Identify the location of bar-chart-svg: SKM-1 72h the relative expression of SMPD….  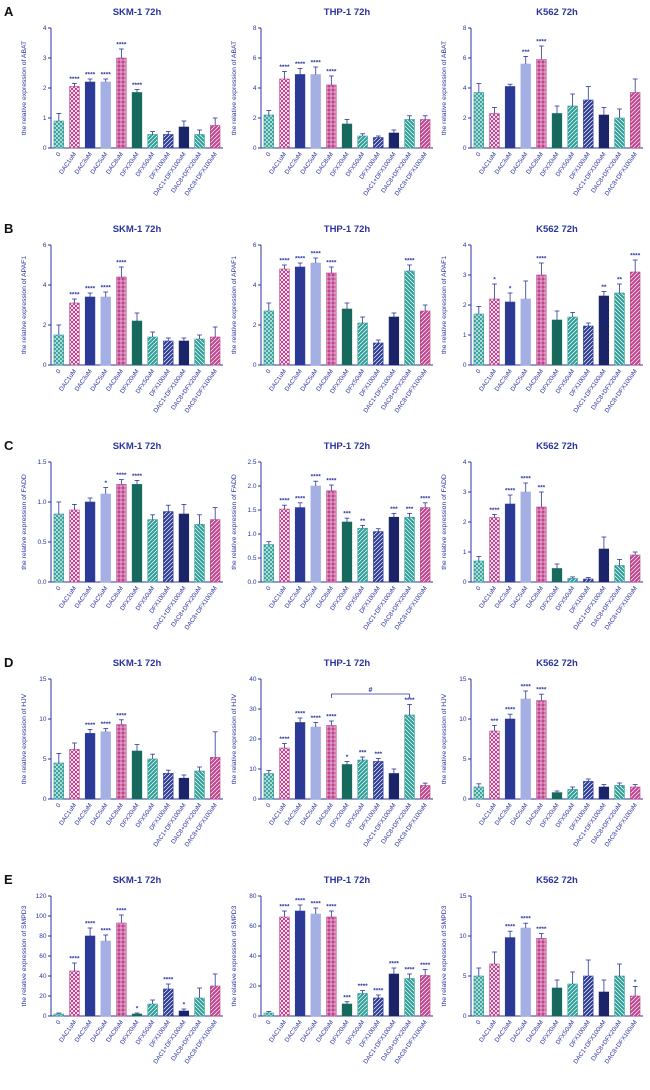
(122, 970).